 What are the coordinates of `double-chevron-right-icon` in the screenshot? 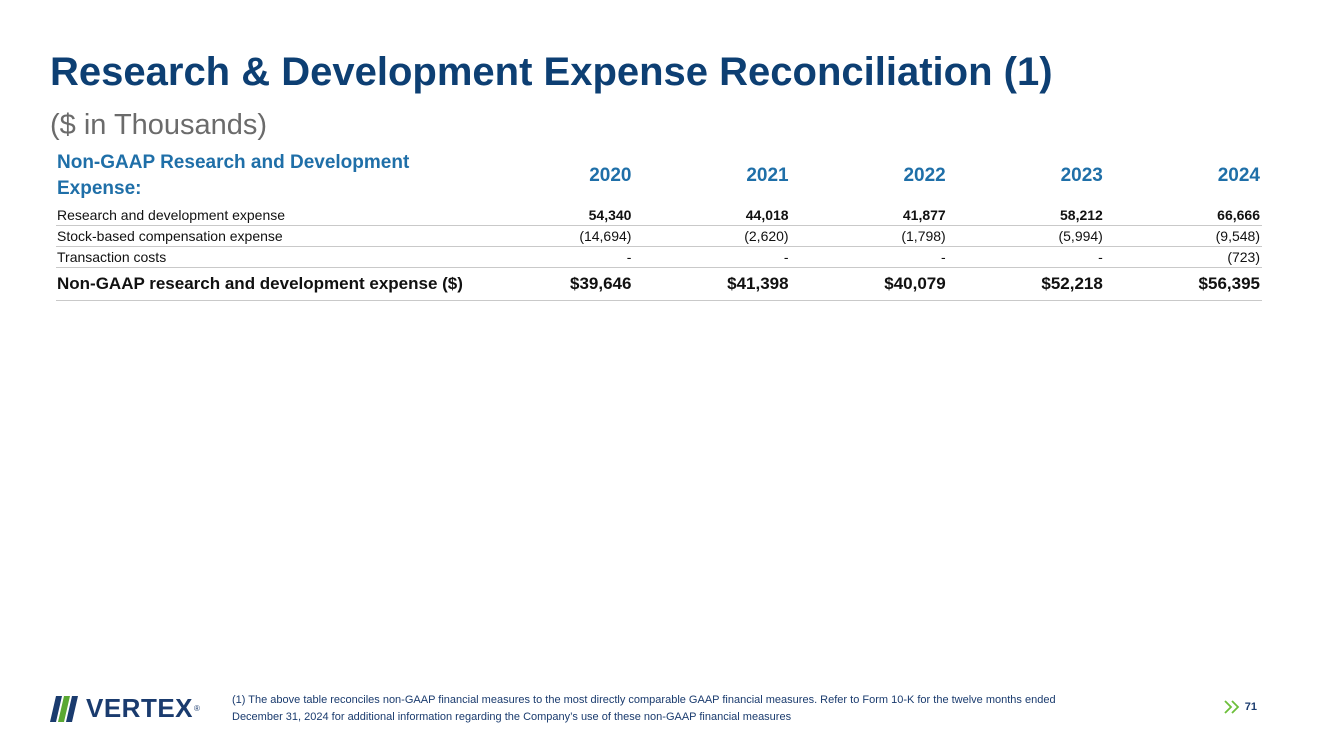 It's located at (1232, 707).